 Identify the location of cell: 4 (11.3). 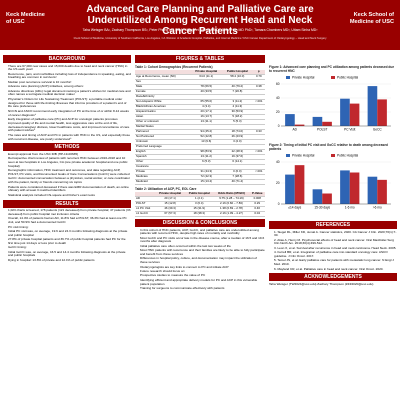
(237, 107).